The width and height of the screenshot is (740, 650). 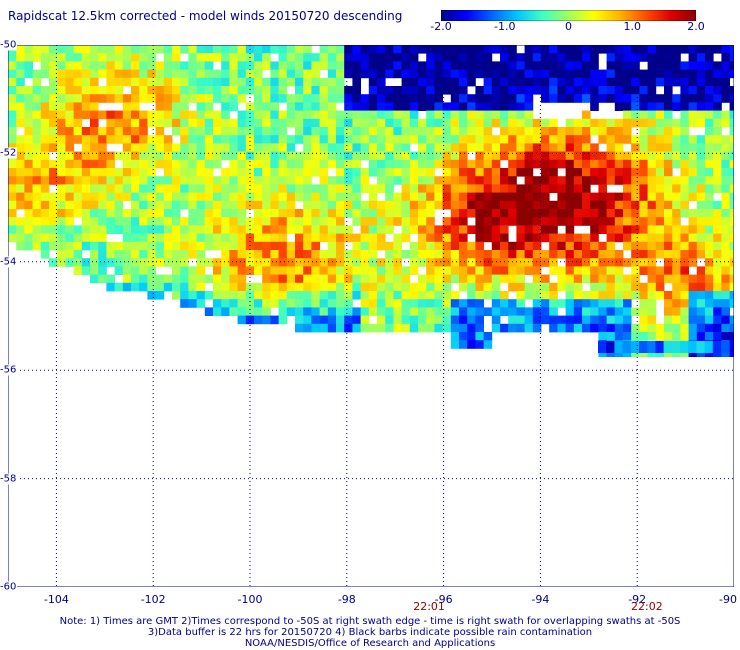 I want to click on latitude-label: -60, so click(x=9, y=587).